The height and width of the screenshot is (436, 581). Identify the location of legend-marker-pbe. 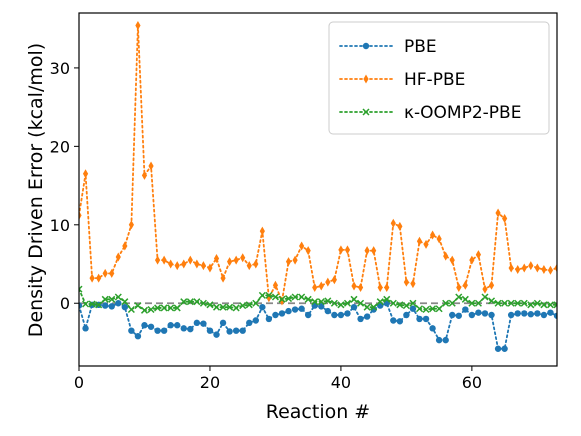
(366, 46).